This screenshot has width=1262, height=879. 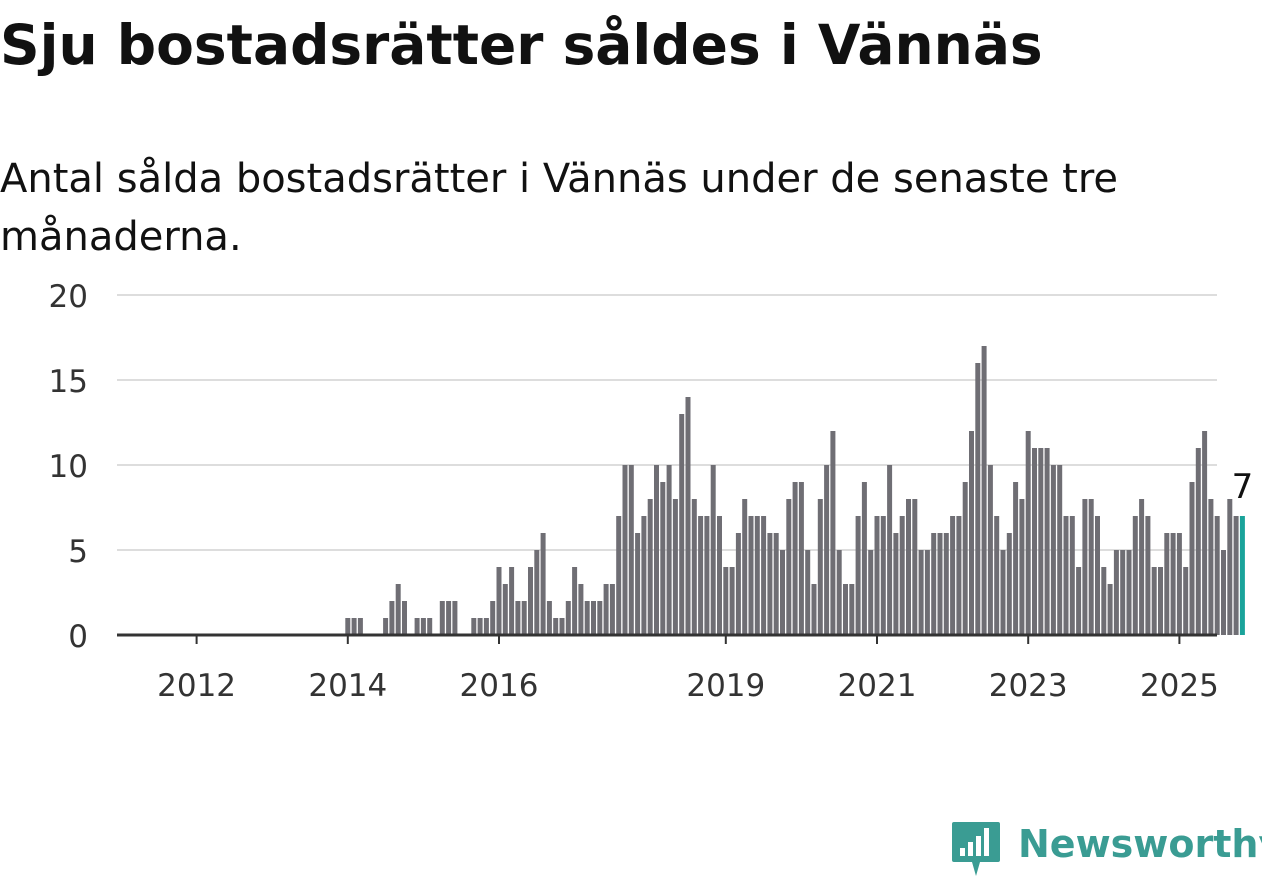 What do you see at coordinates (78, 637) in the screenshot?
I see `y-tick-label: 0` at bounding box center [78, 637].